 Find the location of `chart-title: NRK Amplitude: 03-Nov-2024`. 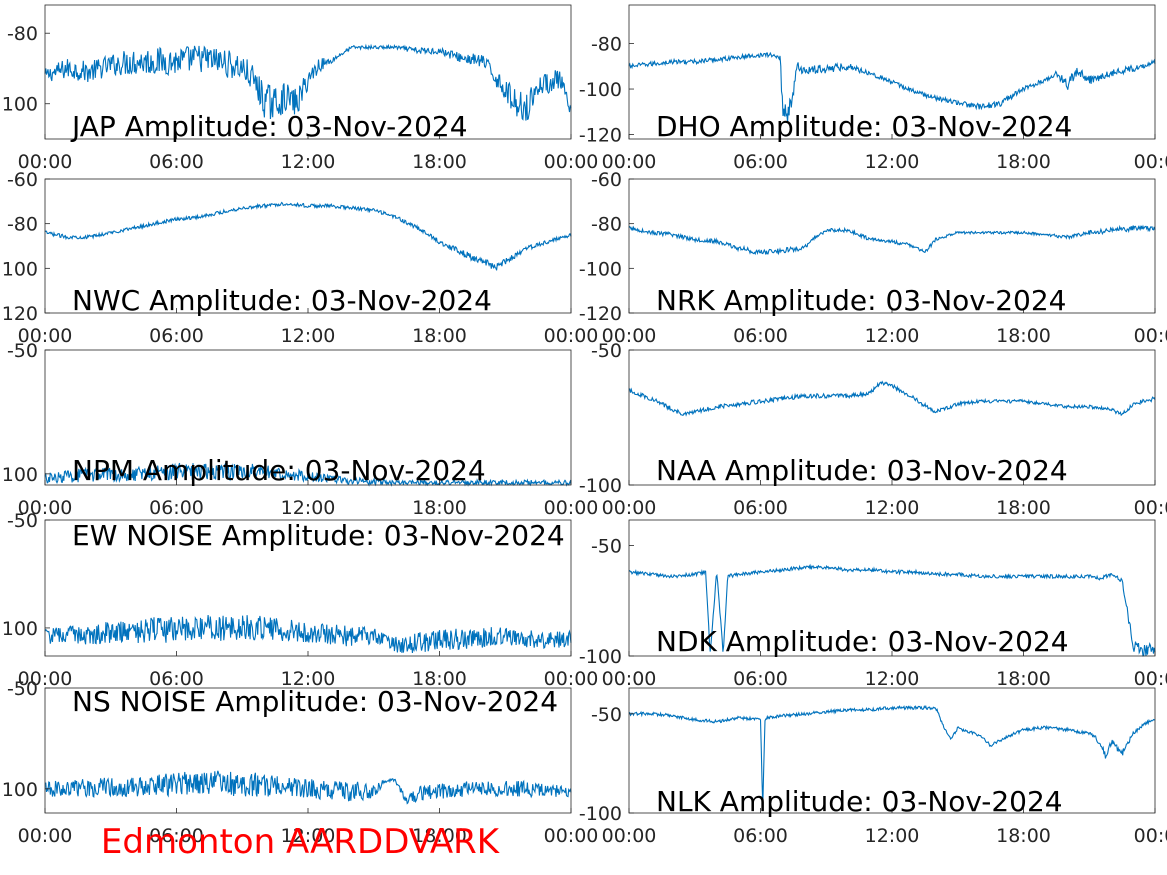

chart-title: NRK Amplitude: 03-Nov-2024 is located at coordinates (861, 300).